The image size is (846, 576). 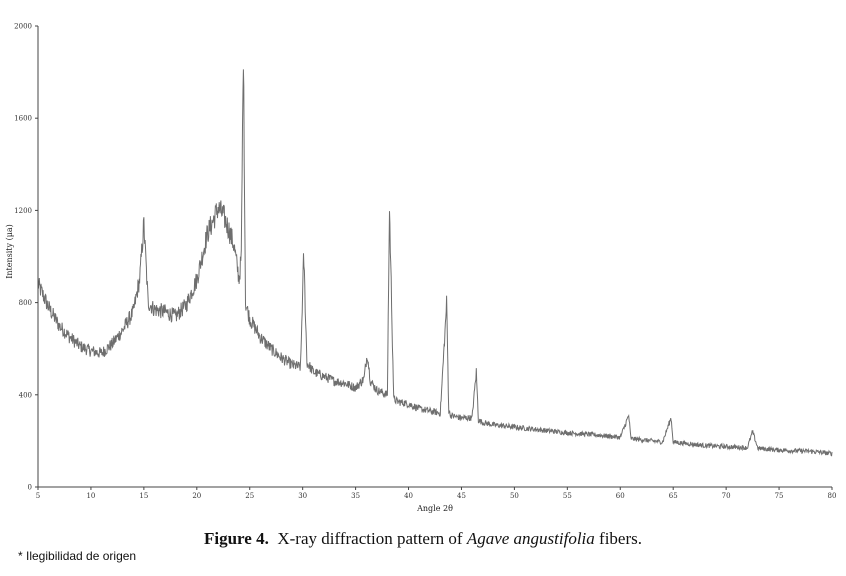 I want to click on x-tick-label: 30, so click(x=302, y=496).